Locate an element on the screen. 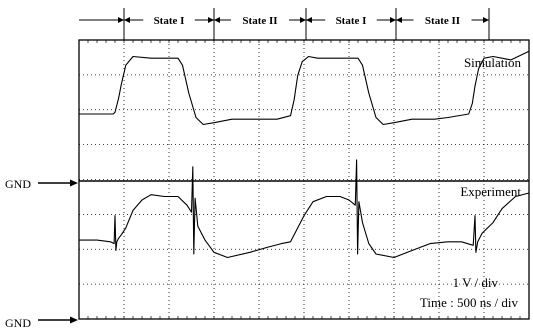  volts-per-div-label: 1 V / div is located at coordinates (476, 282).